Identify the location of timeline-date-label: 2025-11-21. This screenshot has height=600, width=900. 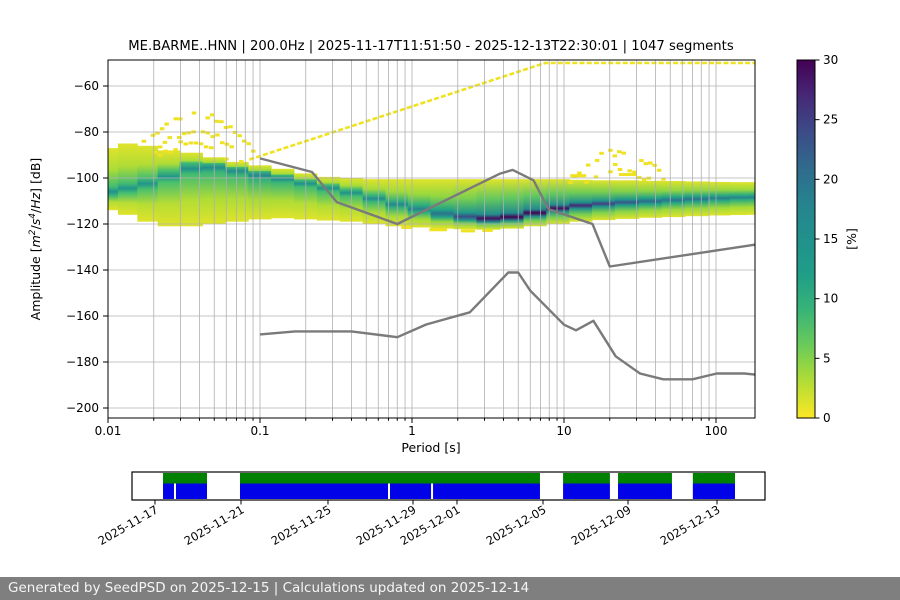
(214, 525).